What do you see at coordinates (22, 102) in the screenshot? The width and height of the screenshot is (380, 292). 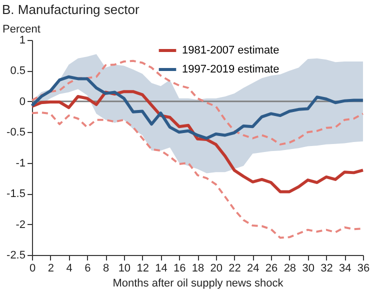 I see `y-tick-label: 0` at bounding box center [22, 102].